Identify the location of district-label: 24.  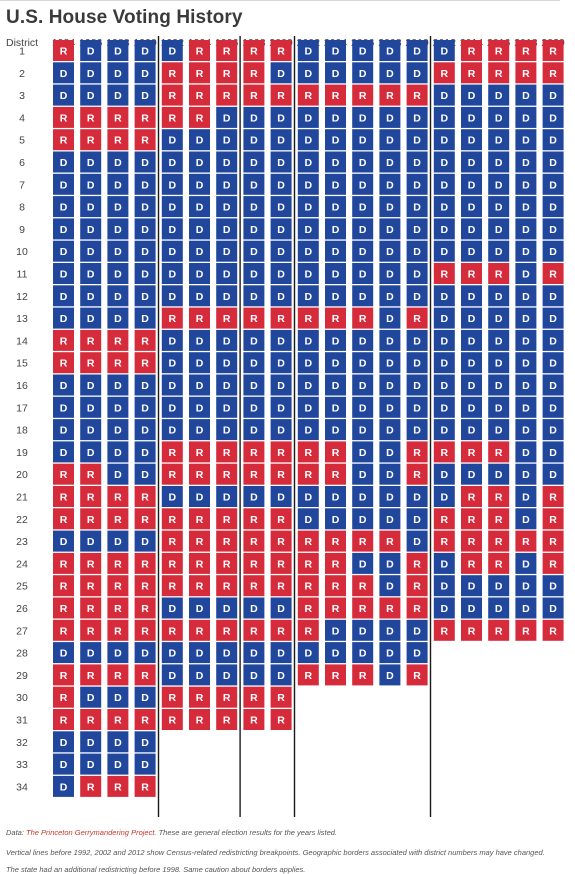
(22, 564).